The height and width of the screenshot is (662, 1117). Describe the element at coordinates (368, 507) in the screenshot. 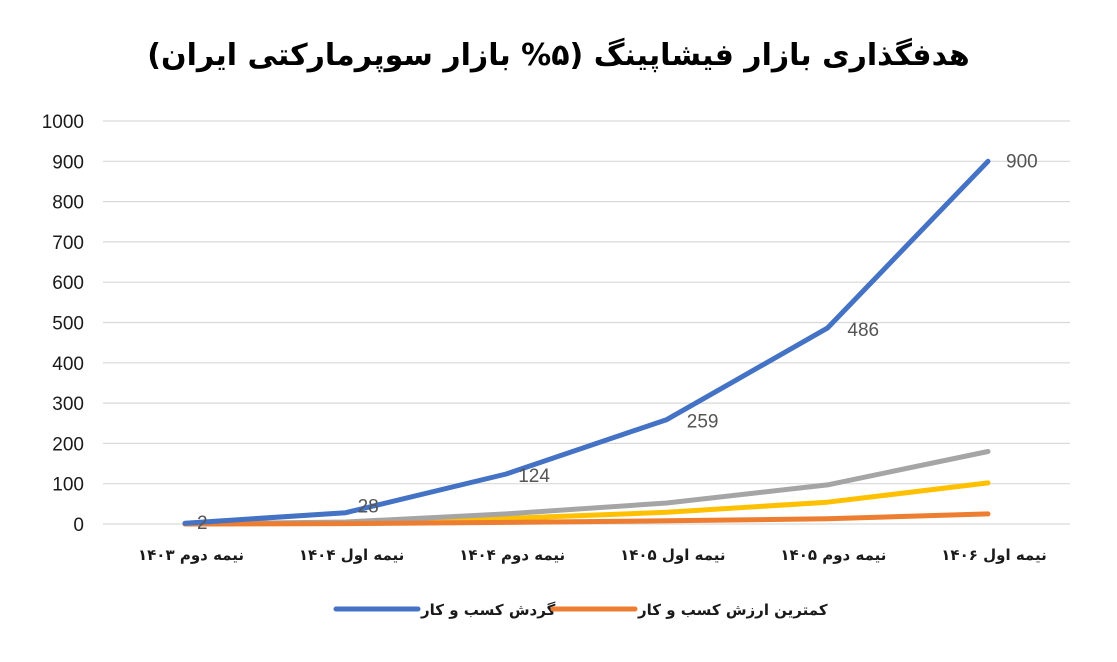

I see `data-label: 28` at that location.